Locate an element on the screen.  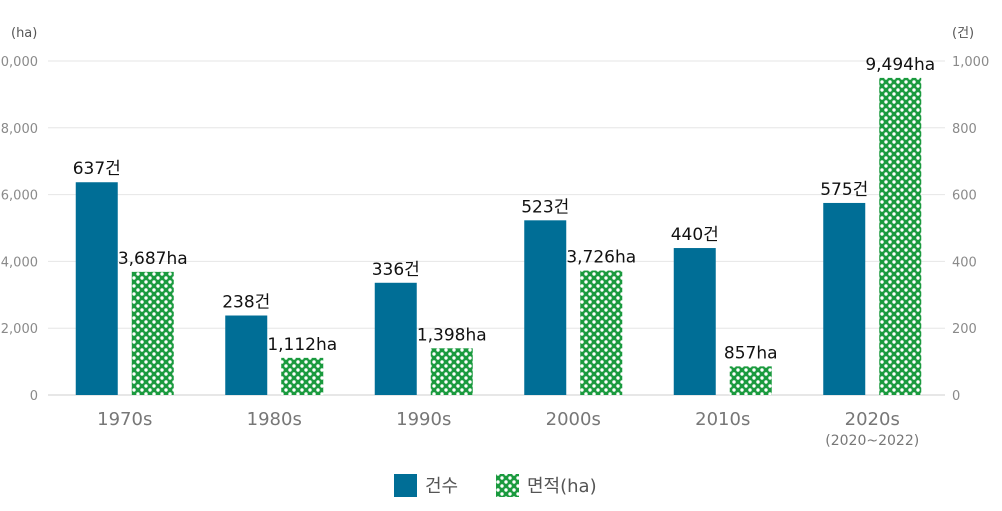
left-tick-label: 2,000 is located at coordinates (19, 329).